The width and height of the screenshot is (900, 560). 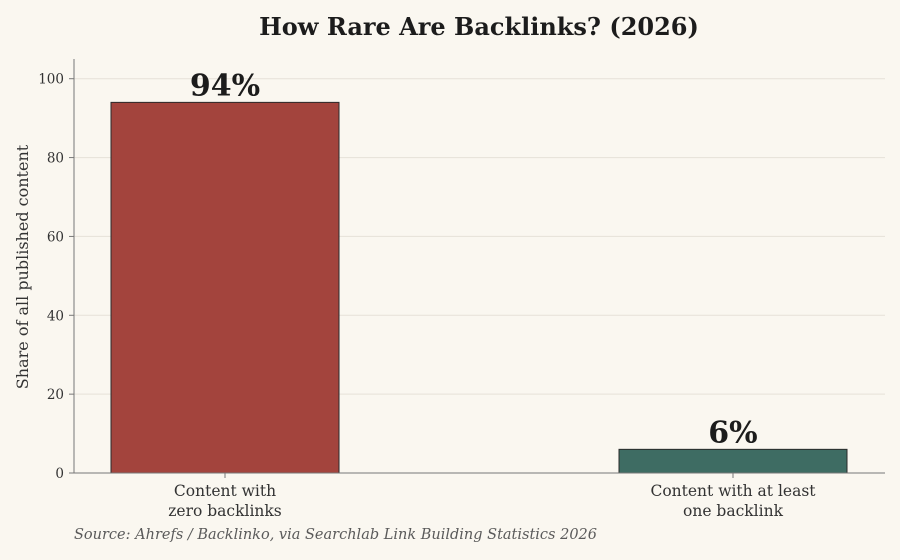 I want to click on y-tick-label: 80, so click(x=55, y=159).